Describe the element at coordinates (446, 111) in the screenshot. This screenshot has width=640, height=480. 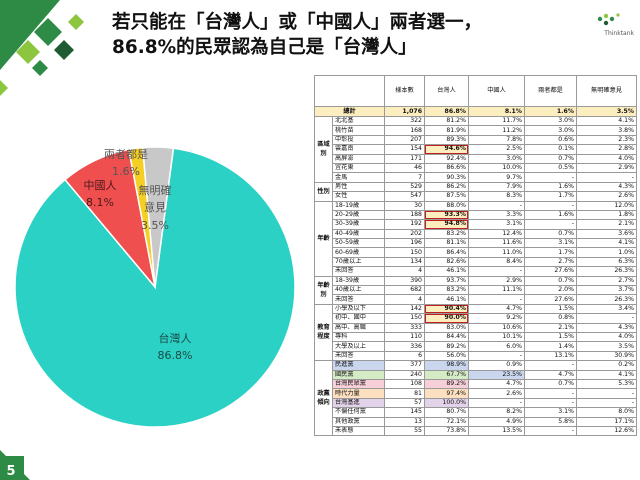
I see `total-cell: 86.8%` at that location.